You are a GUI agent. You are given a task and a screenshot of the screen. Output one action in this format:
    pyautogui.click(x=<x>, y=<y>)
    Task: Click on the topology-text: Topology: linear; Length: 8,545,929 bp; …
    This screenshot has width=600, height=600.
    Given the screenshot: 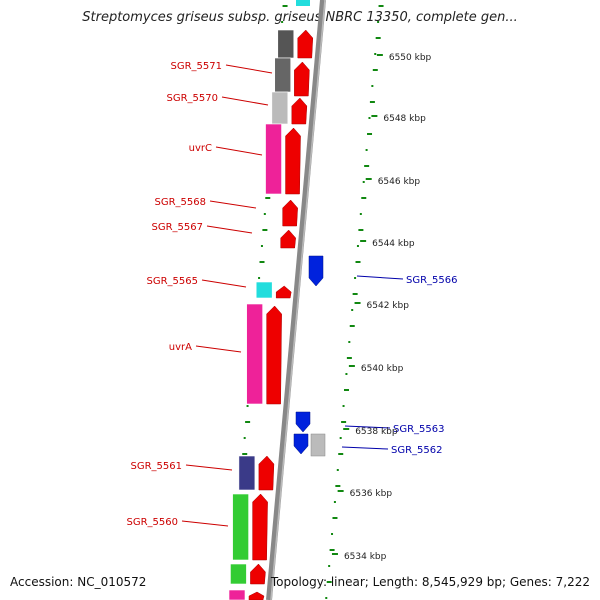 What is the action you would take?
    pyautogui.click(x=430, y=582)
    